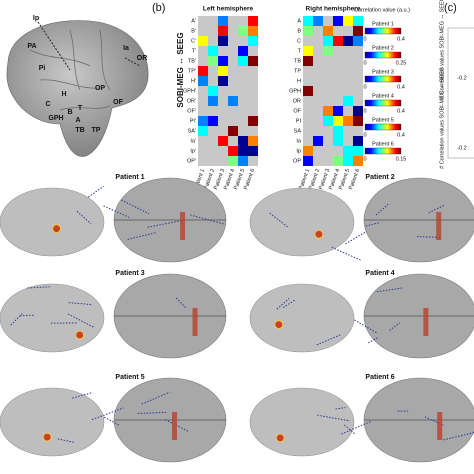 The height and width of the screenshot is (474, 474). I want to click on main-brain, so click(77, 88).